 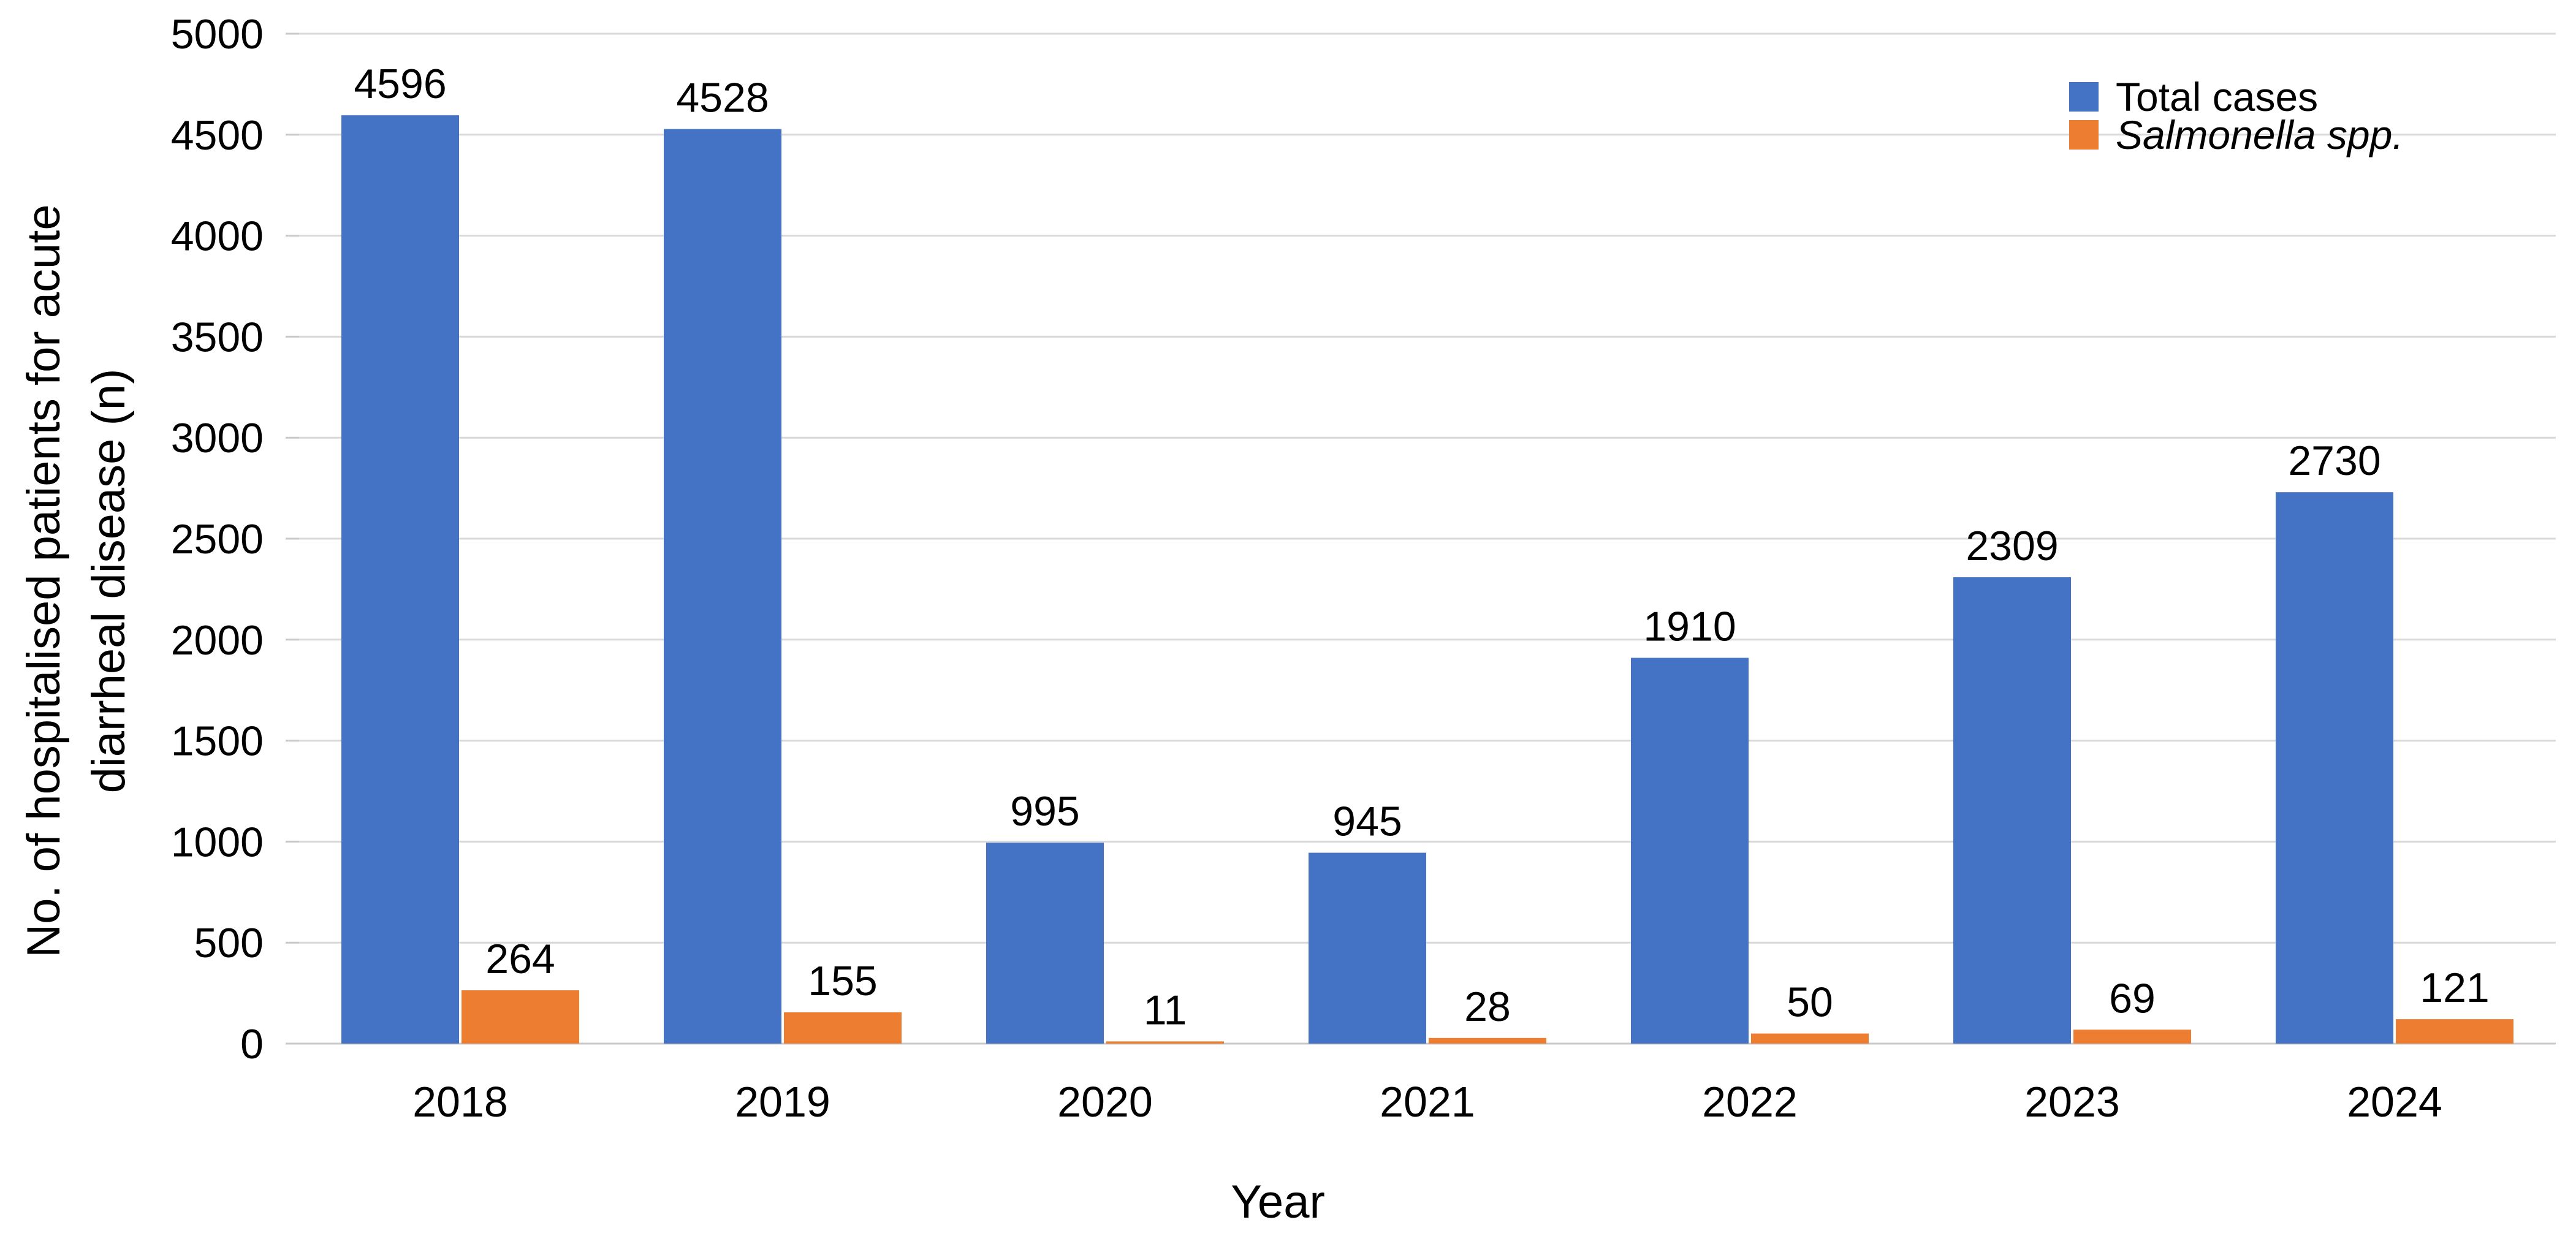 What do you see at coordinates (1487, 1040) in the screenshot?
I see `bar-salmonella-2021` at bounding box center [1487, 1040].